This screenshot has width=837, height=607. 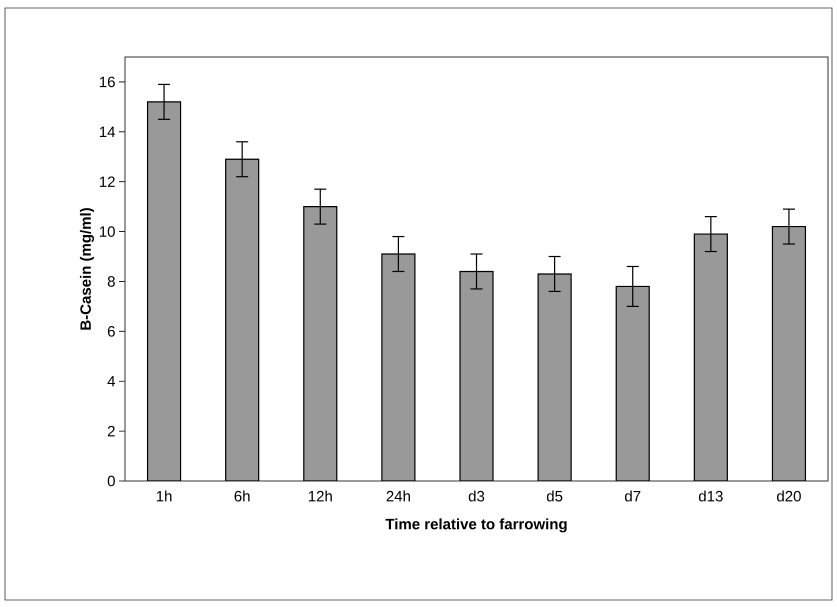 I want to click on x-tick-label: d13, so click(x=710, y=496).